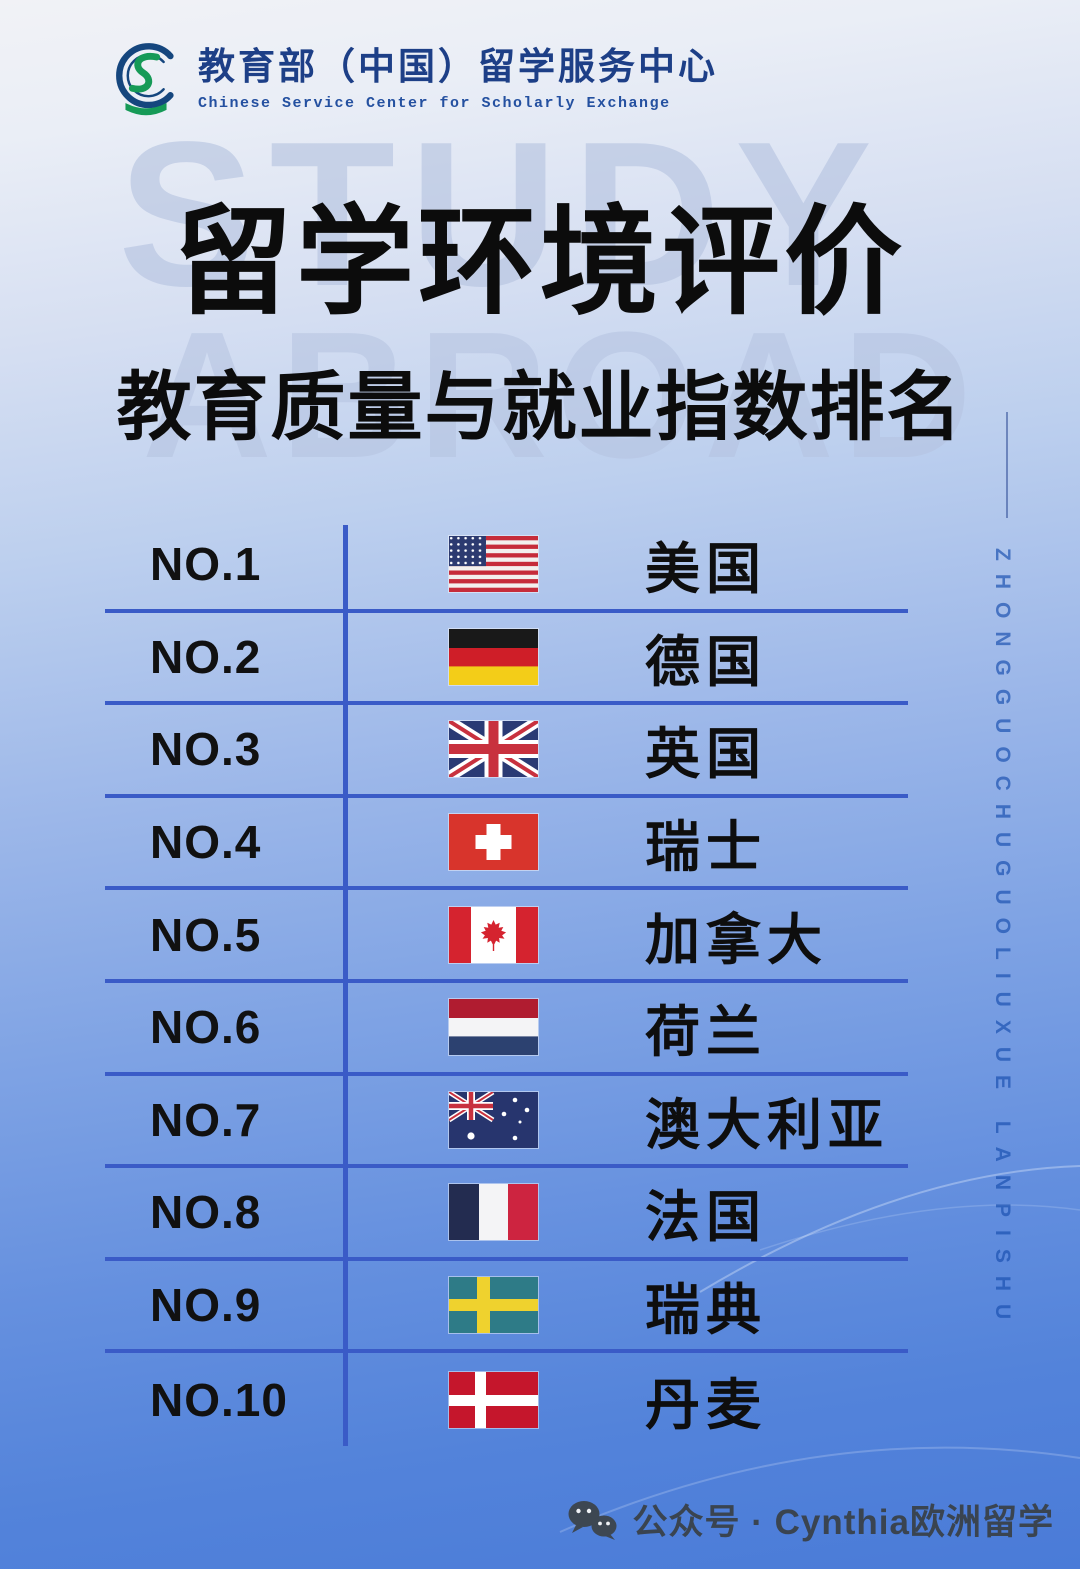 This screenshot has width=1080, height=1569. What do you see at coordinates (737, 939) in the screenshot?
I see `country-name: 加拿大` at bounding box center [737, 939].